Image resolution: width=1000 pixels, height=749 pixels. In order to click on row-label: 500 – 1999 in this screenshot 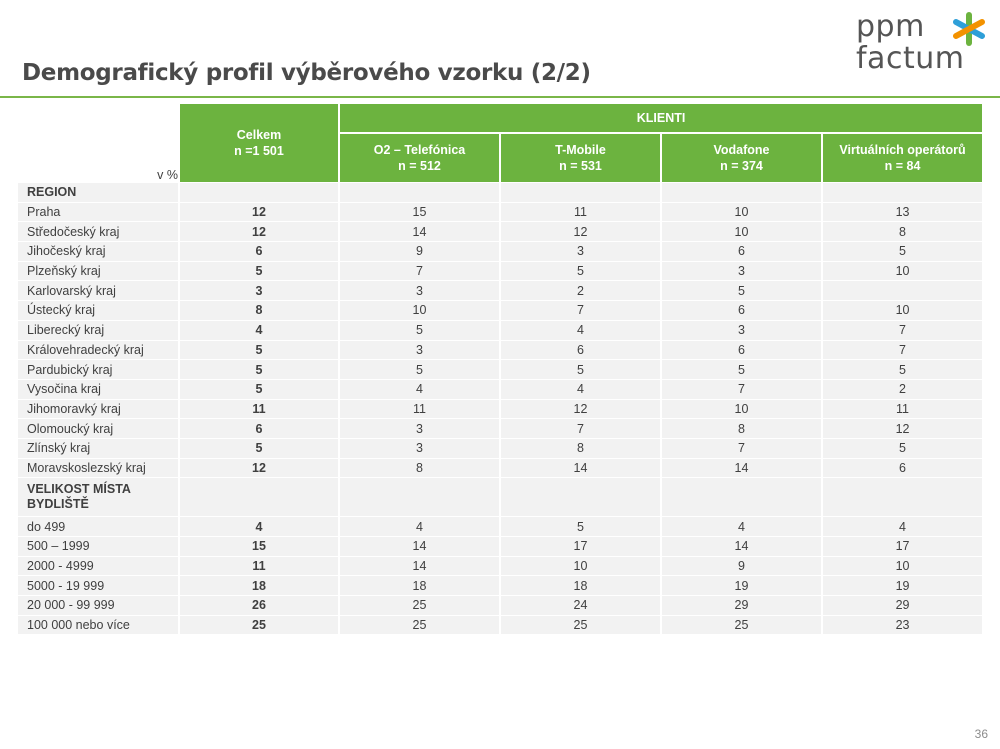, I will do `click(98, 546)`.